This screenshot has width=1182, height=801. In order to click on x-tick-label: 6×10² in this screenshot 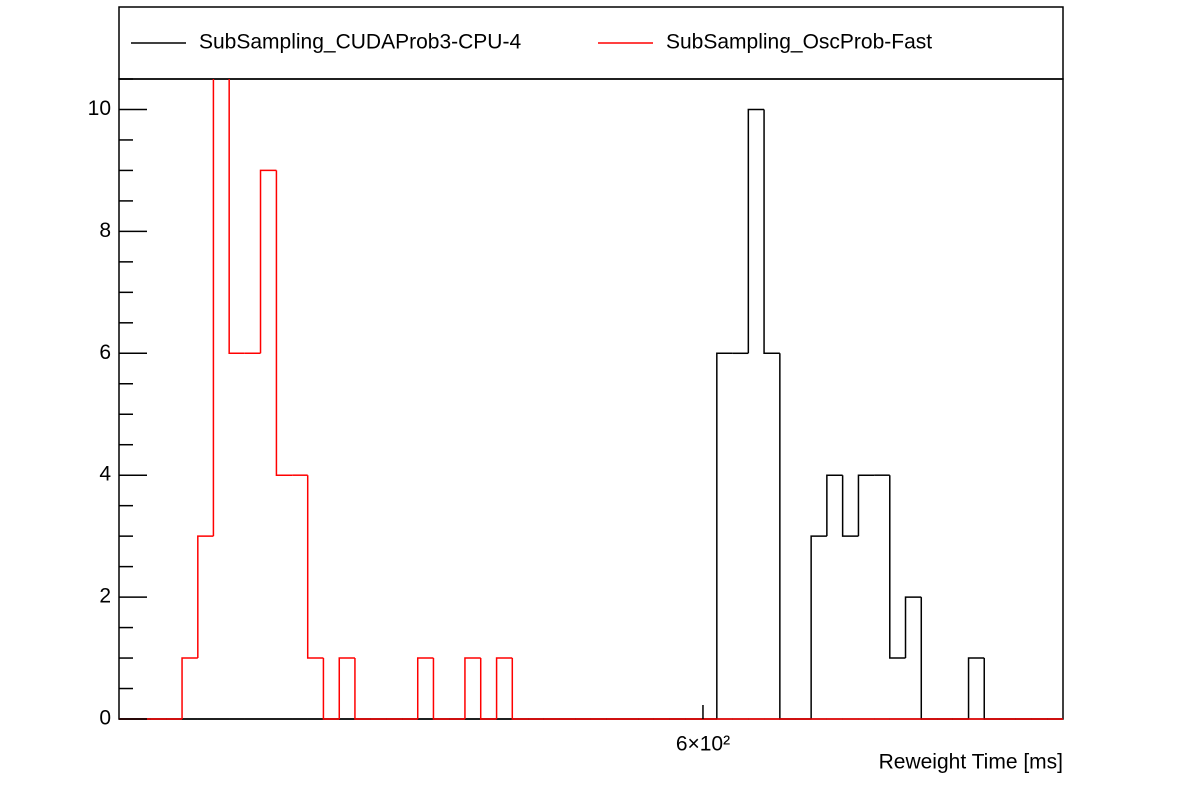, I will do `click(703, 744)`.